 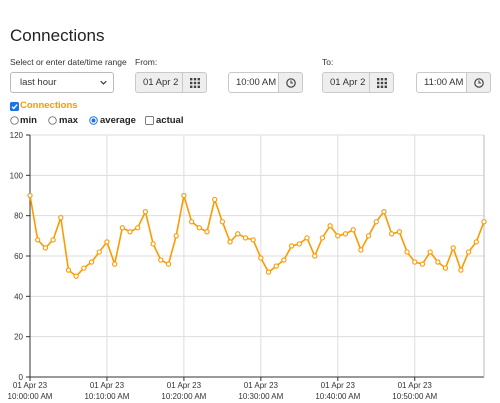 I want to click on min-radio, so click(x=14, y=120).